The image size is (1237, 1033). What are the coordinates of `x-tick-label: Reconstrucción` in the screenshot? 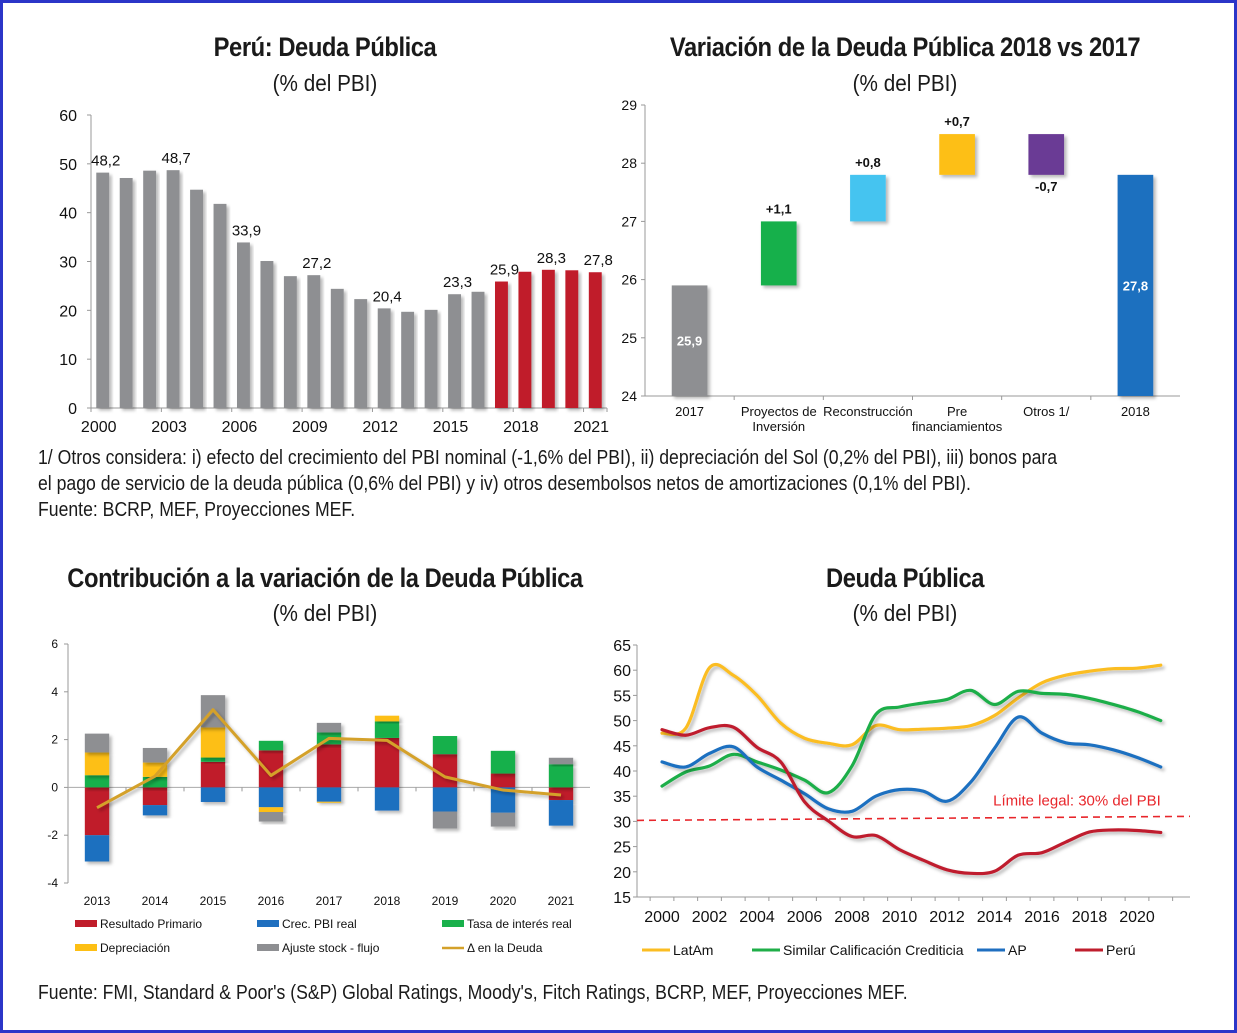 It's located at (868, 411).